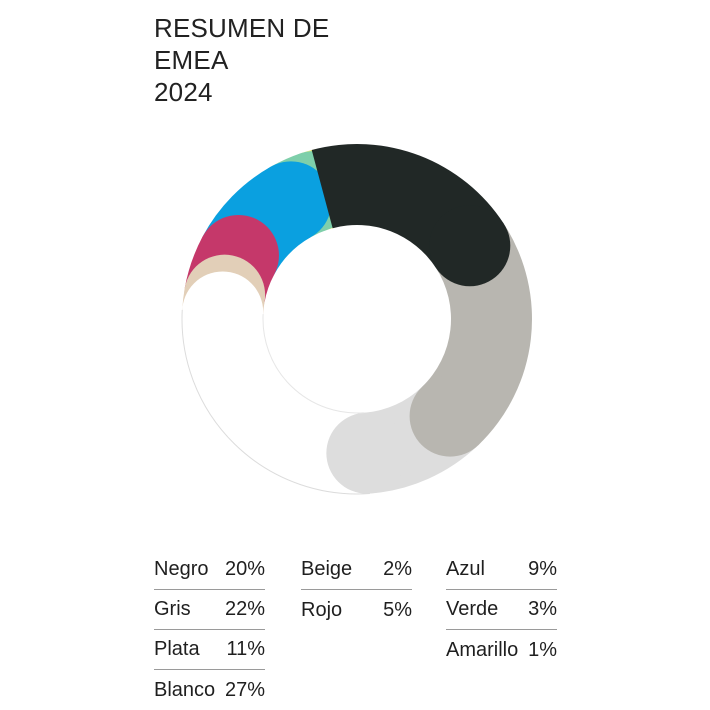 This screenshot has width=710, height=710. What do you see at coordinates (183, 92) in the screenshot?
I see `title-line-3: 2024` at bounding box center [183, 92].